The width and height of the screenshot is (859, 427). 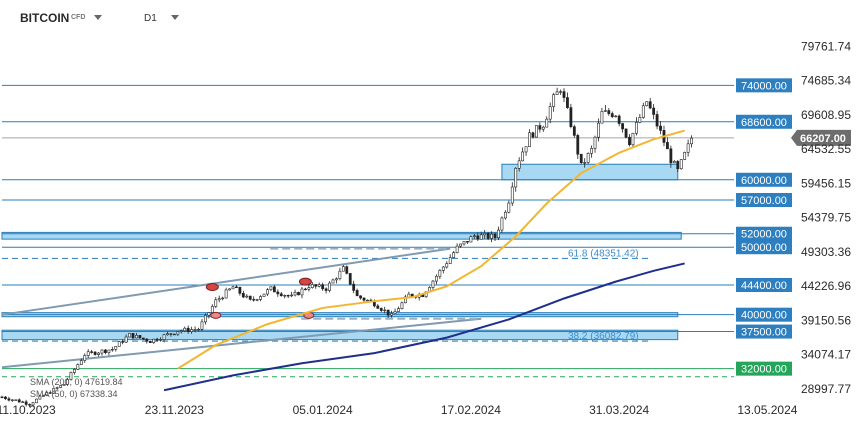 I want to click on y-axis-tick-label: 49303.36, so click(x=826, y=252).